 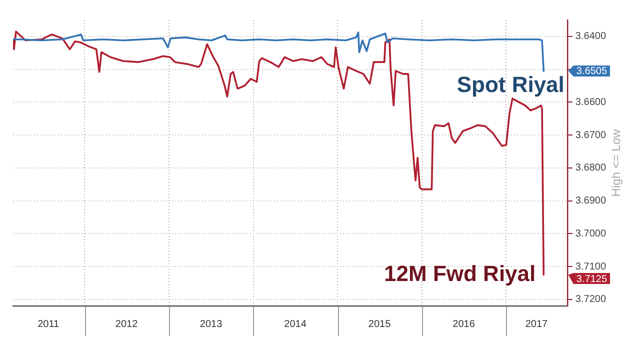 I want to click on y-tick-label: 3.6600, so click(x=590, y=102).